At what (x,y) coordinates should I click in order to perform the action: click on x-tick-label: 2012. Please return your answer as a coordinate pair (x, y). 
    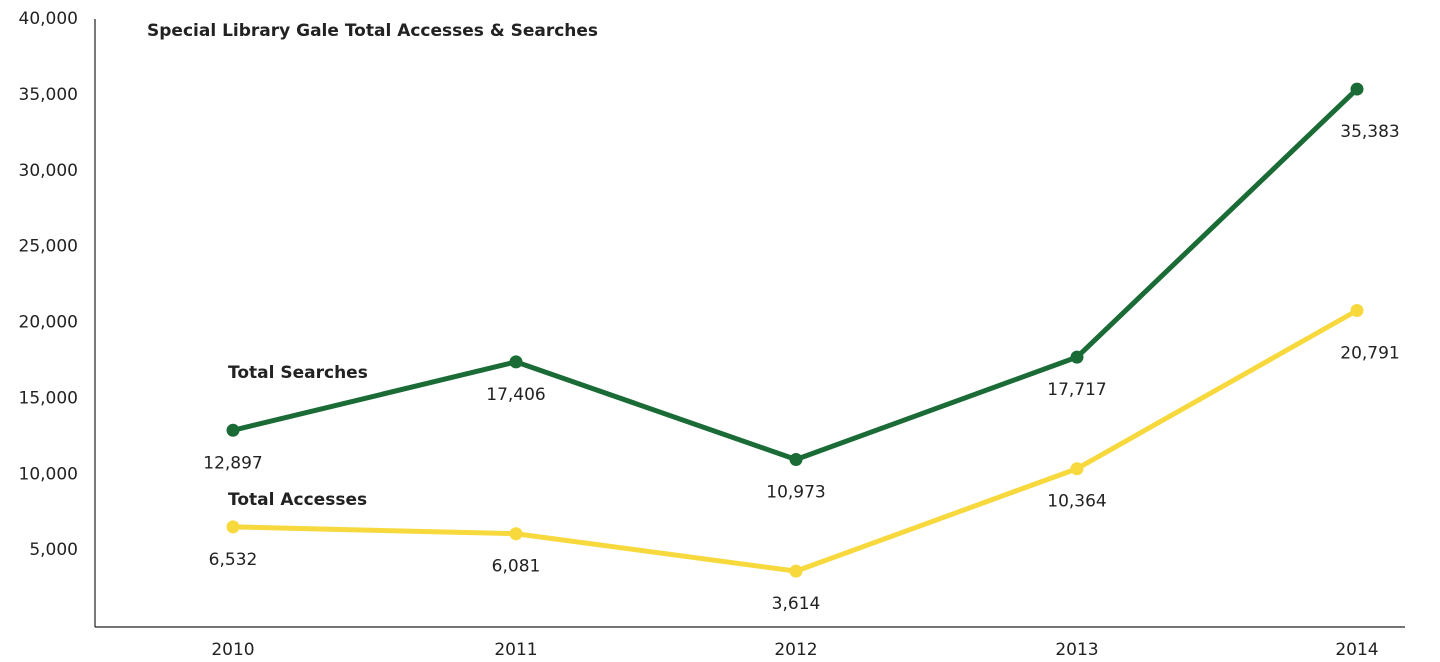
    Looking at the image, I should click on (795, 650).